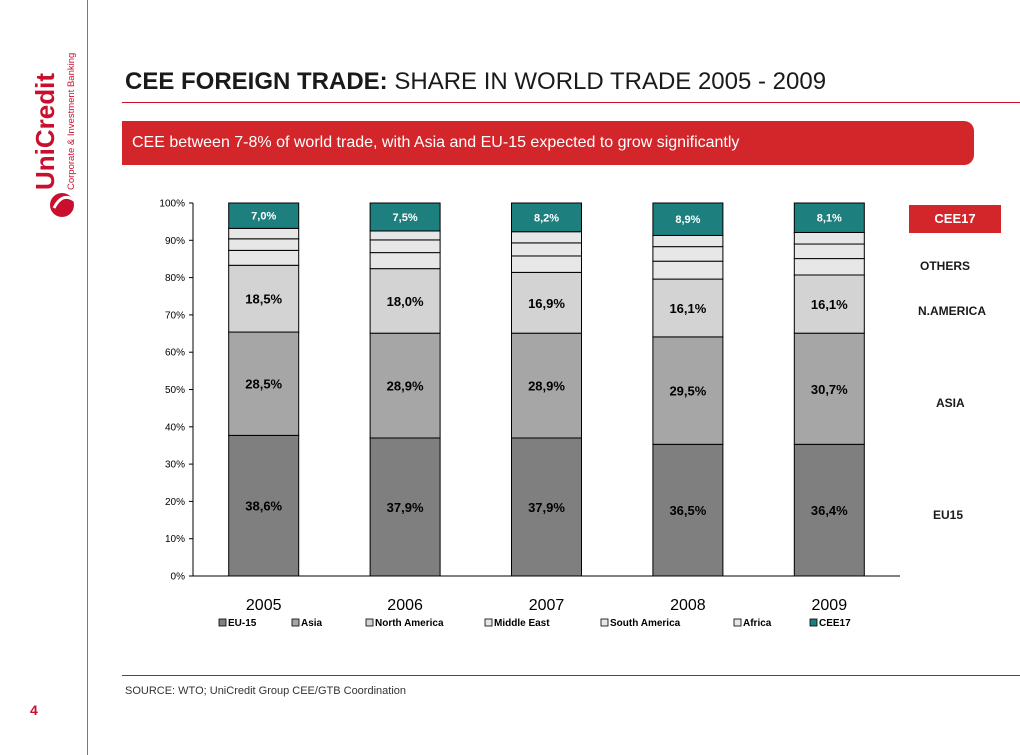 The image size is (1020, 755). I want to click on data-label: 36,5%, so click(687, 510).